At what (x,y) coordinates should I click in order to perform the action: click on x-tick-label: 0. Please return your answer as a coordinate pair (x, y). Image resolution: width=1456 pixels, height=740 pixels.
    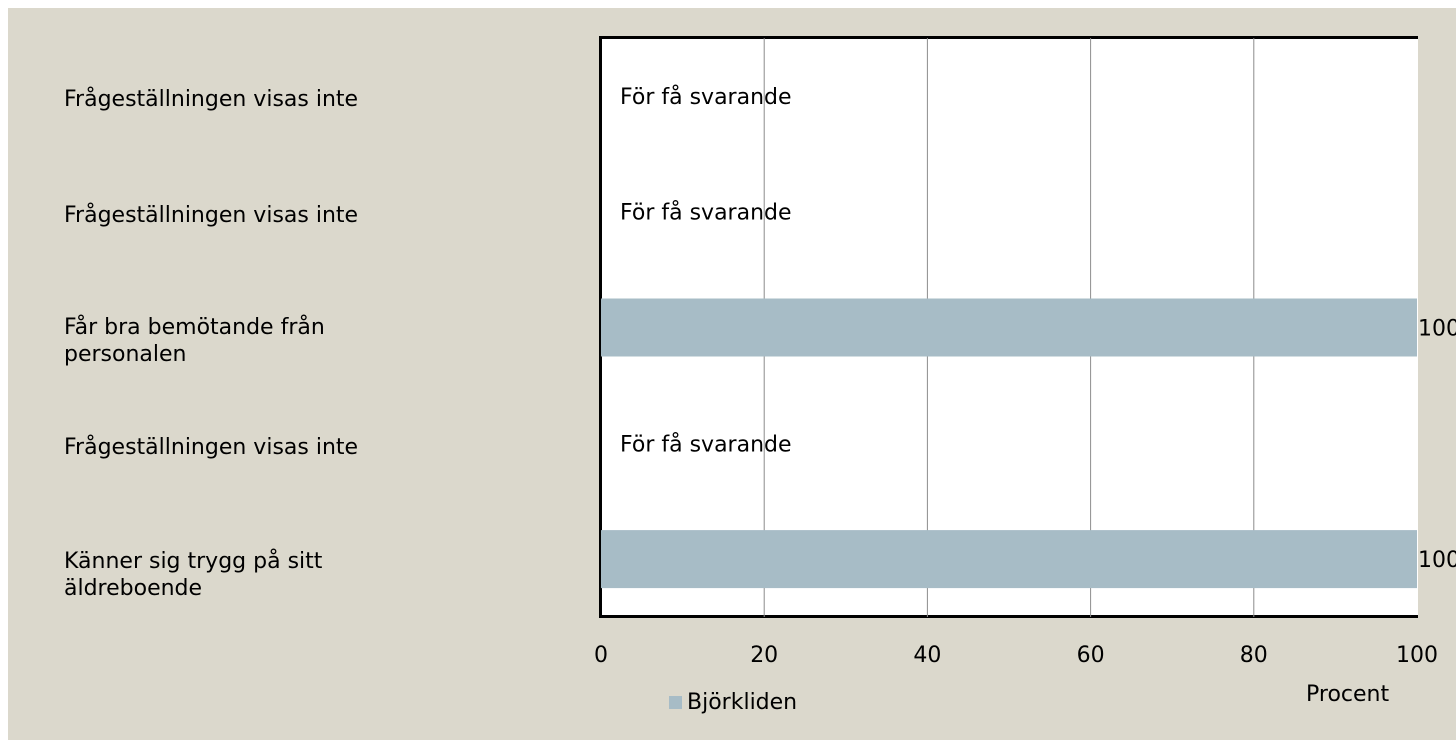
    Looking at the image, I should click on (601, 655).